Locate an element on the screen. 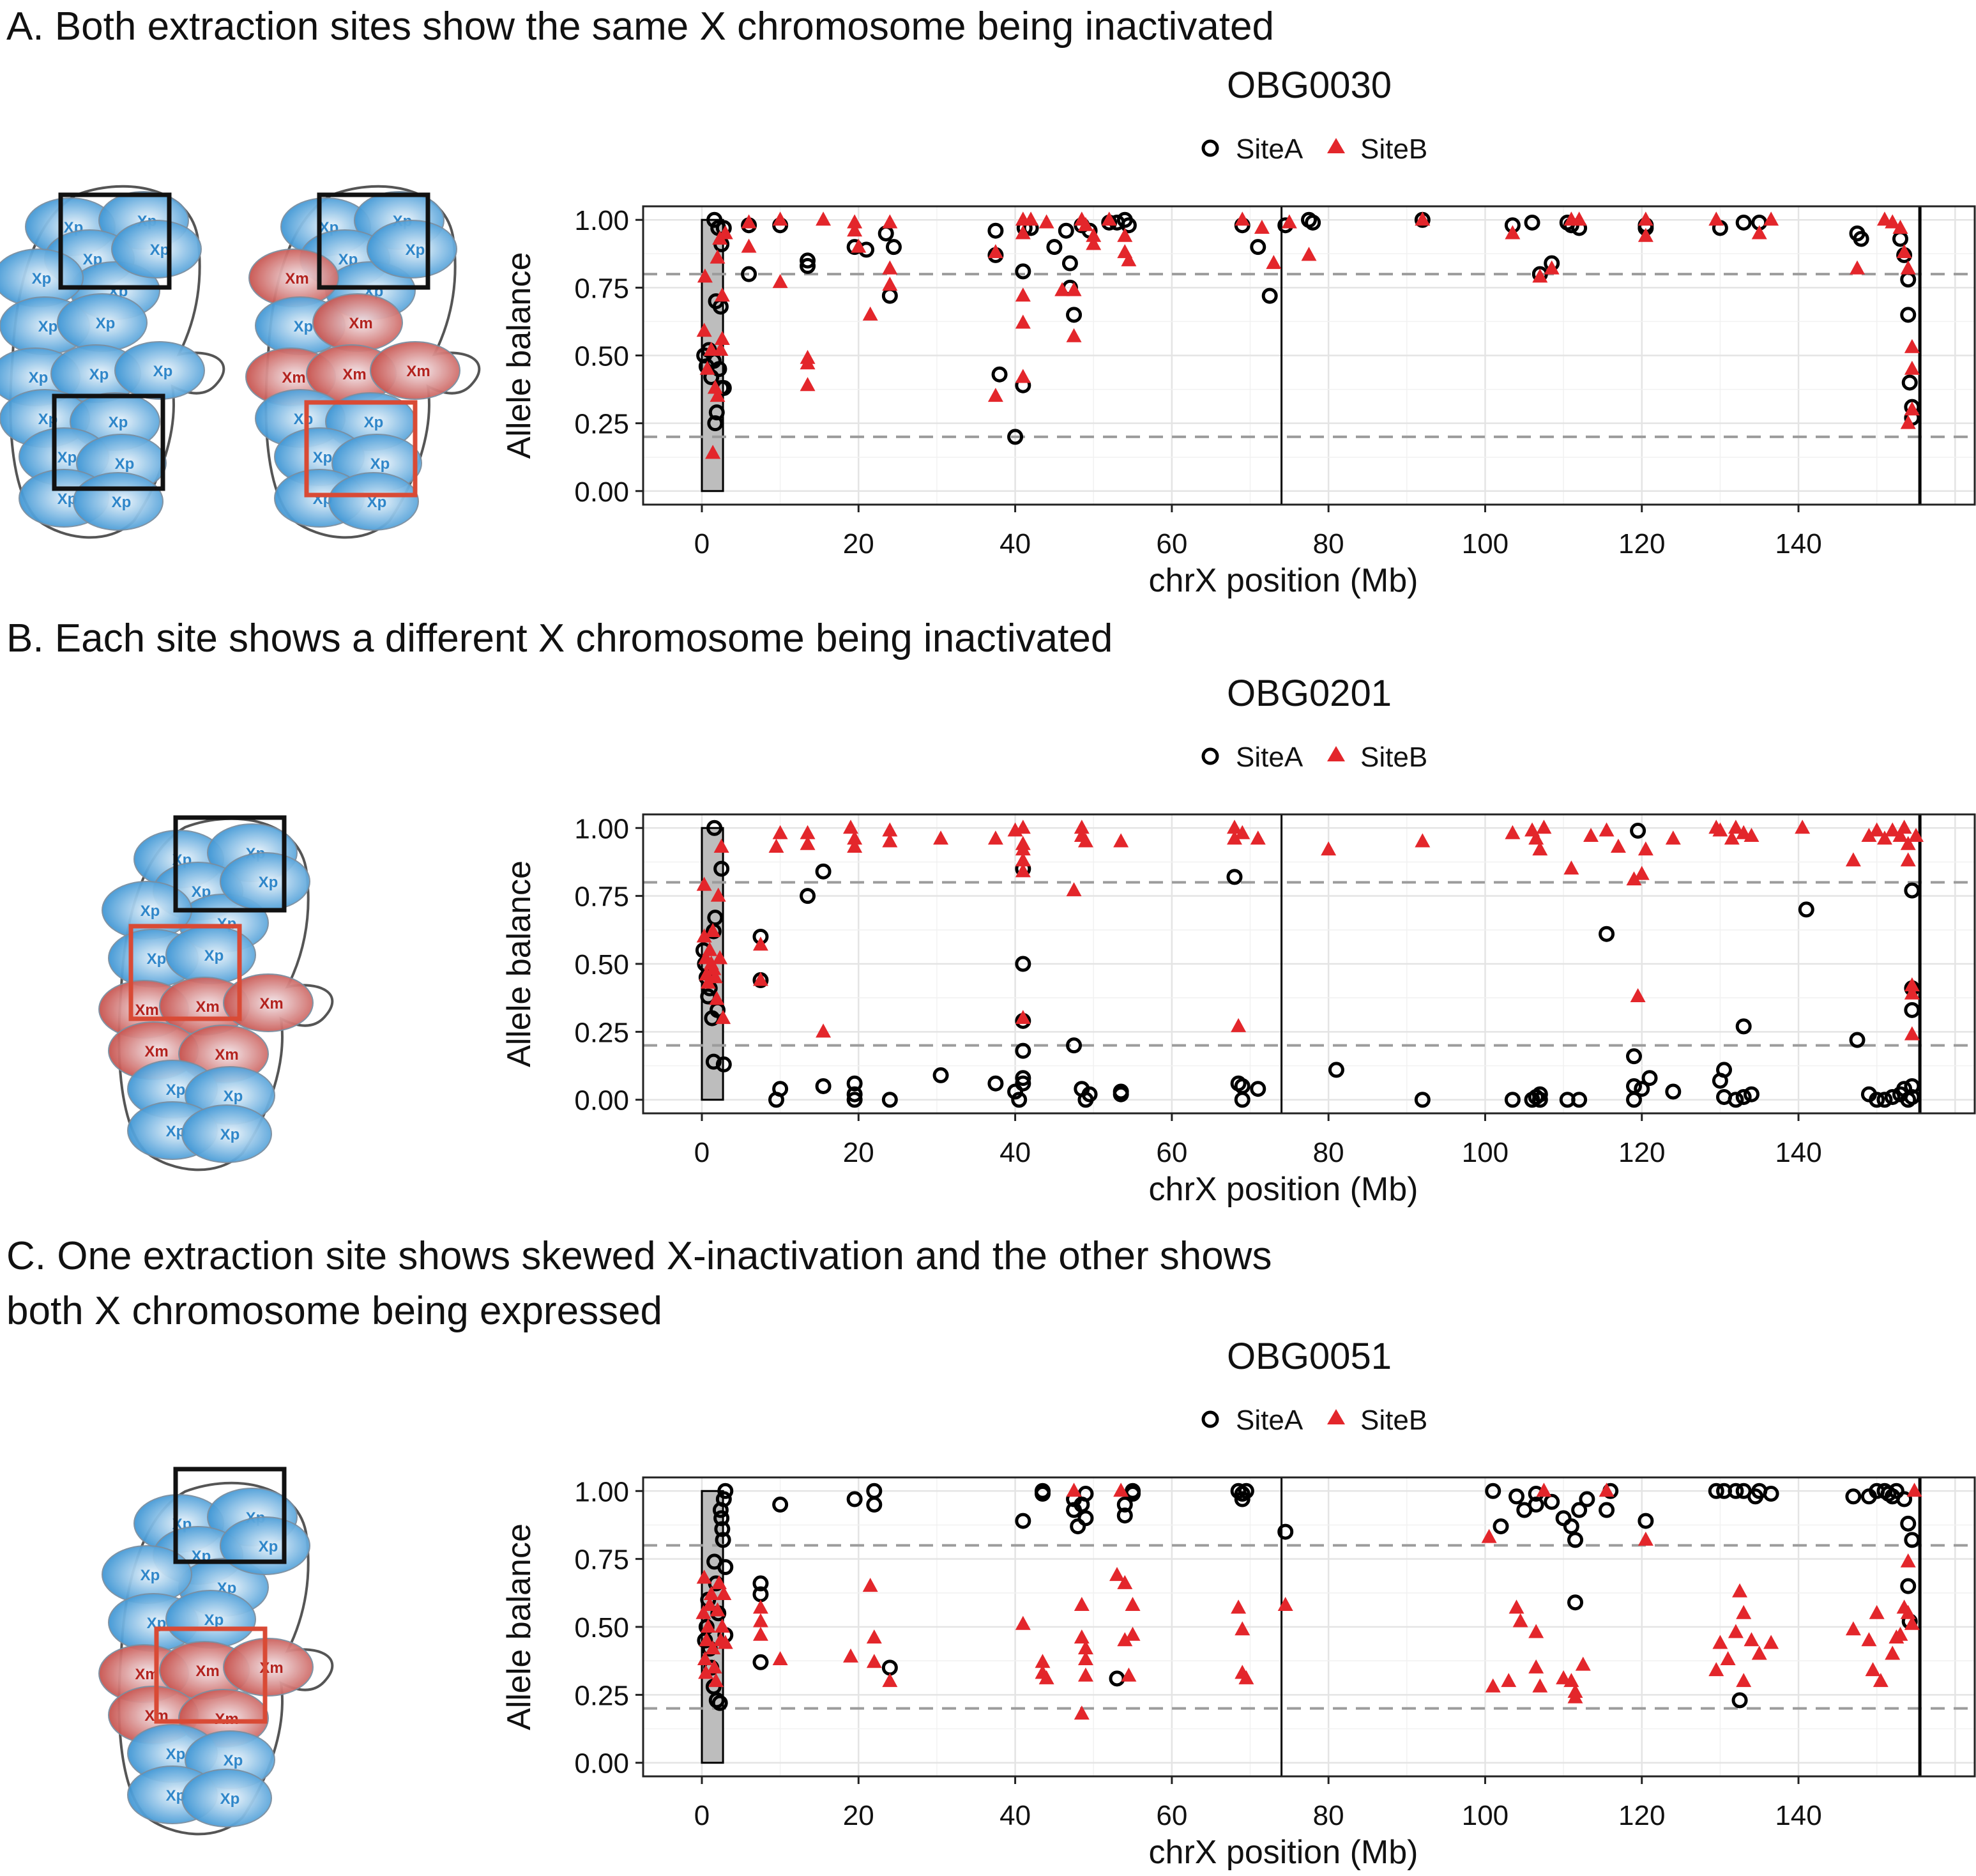 Image resolution: width=1976 pixels, height=1876 pixels. x-tick-label: 0 is located at coordinates (702, 1152).